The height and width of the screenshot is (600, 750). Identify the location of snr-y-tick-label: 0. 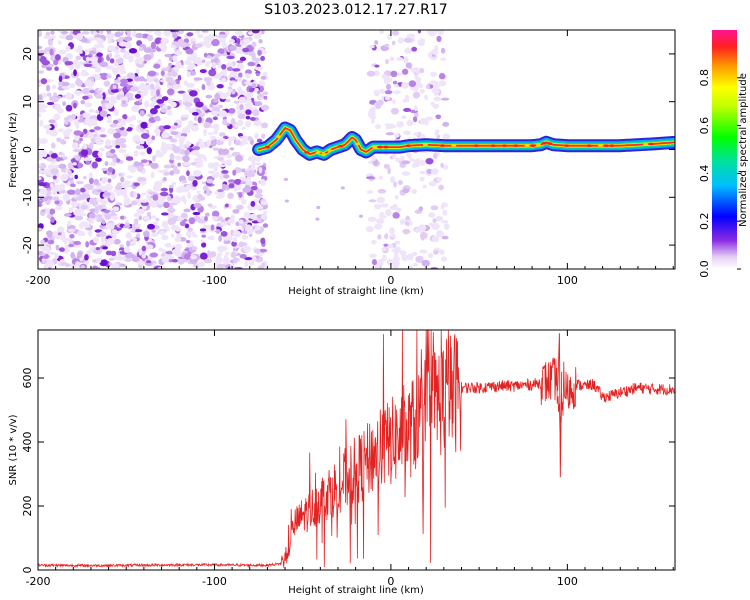
(27, 570).